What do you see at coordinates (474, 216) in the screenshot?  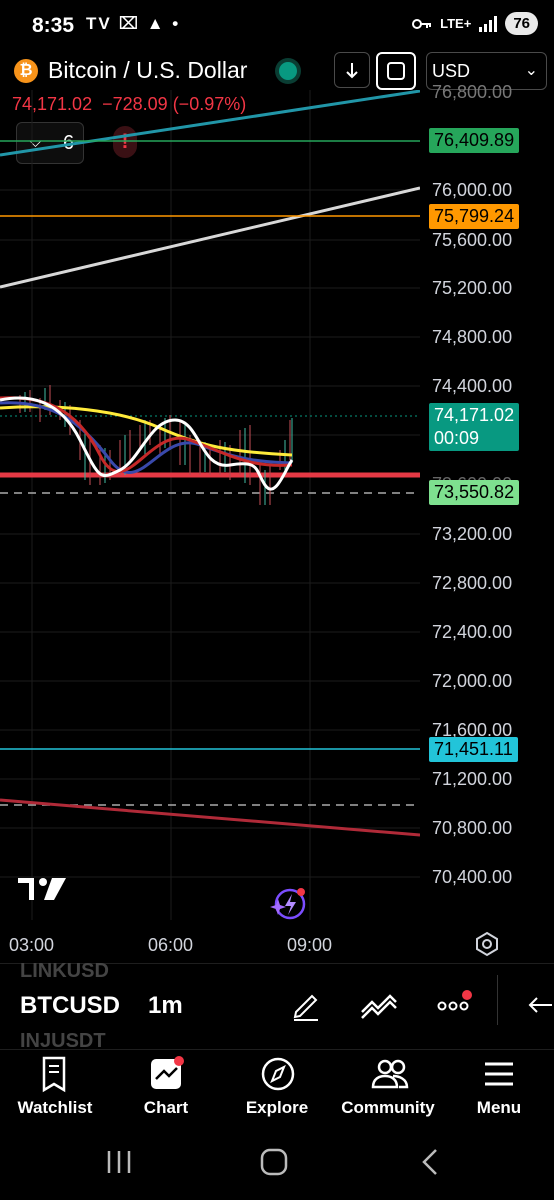 I see `price-tag-orange: 75,799.24` at bounding box center [474, 216].